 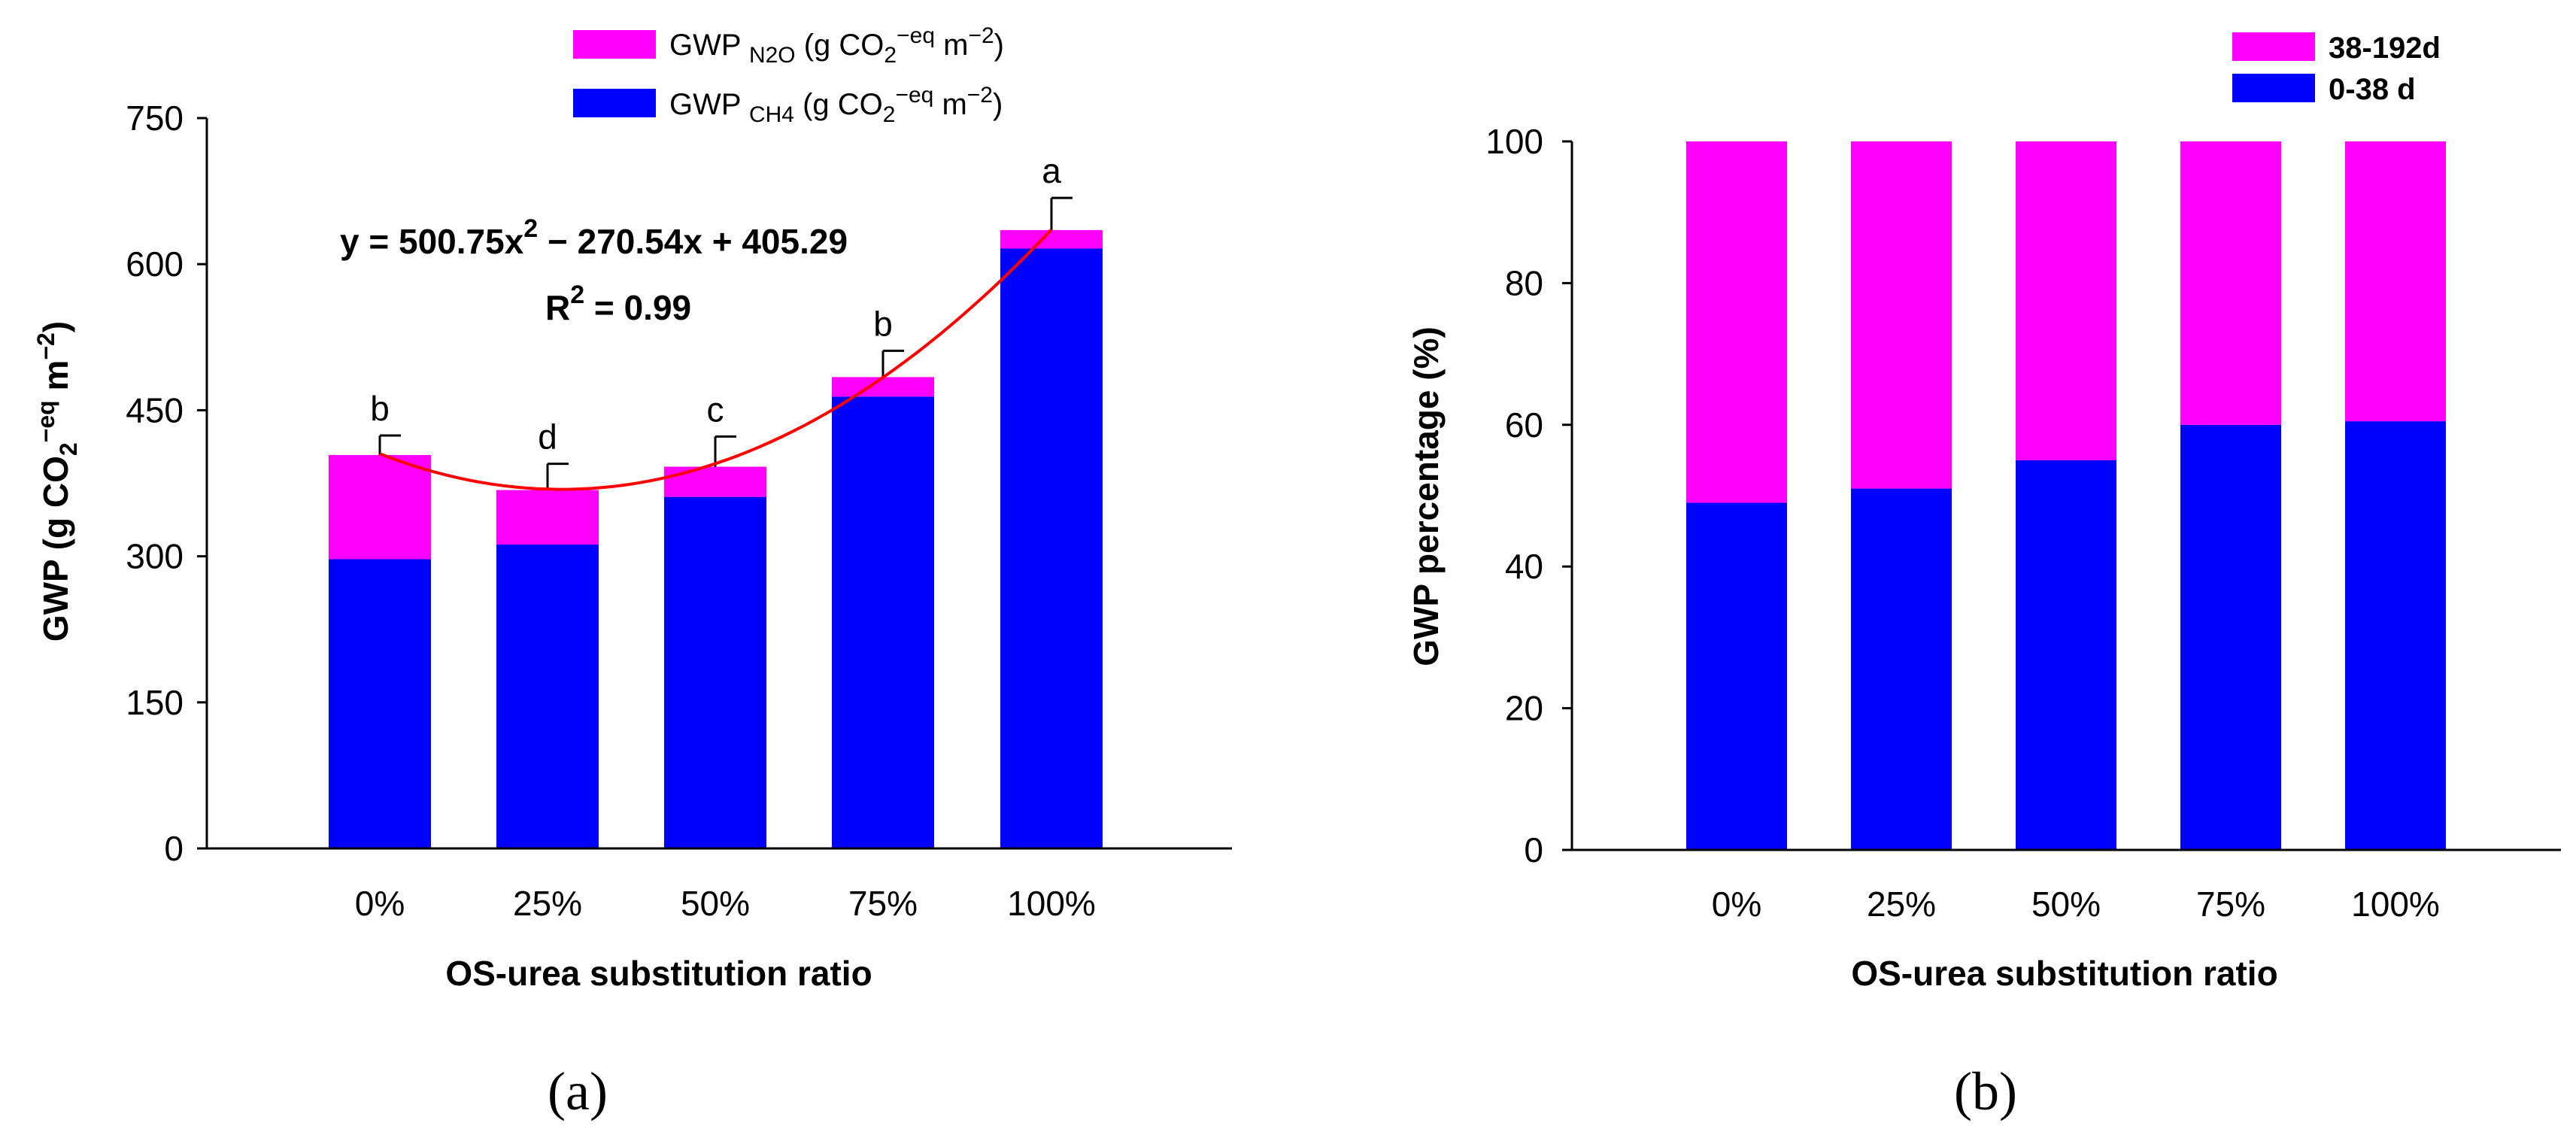 I want to click on y-tick-label: 40, so click(x=1524, y=566).